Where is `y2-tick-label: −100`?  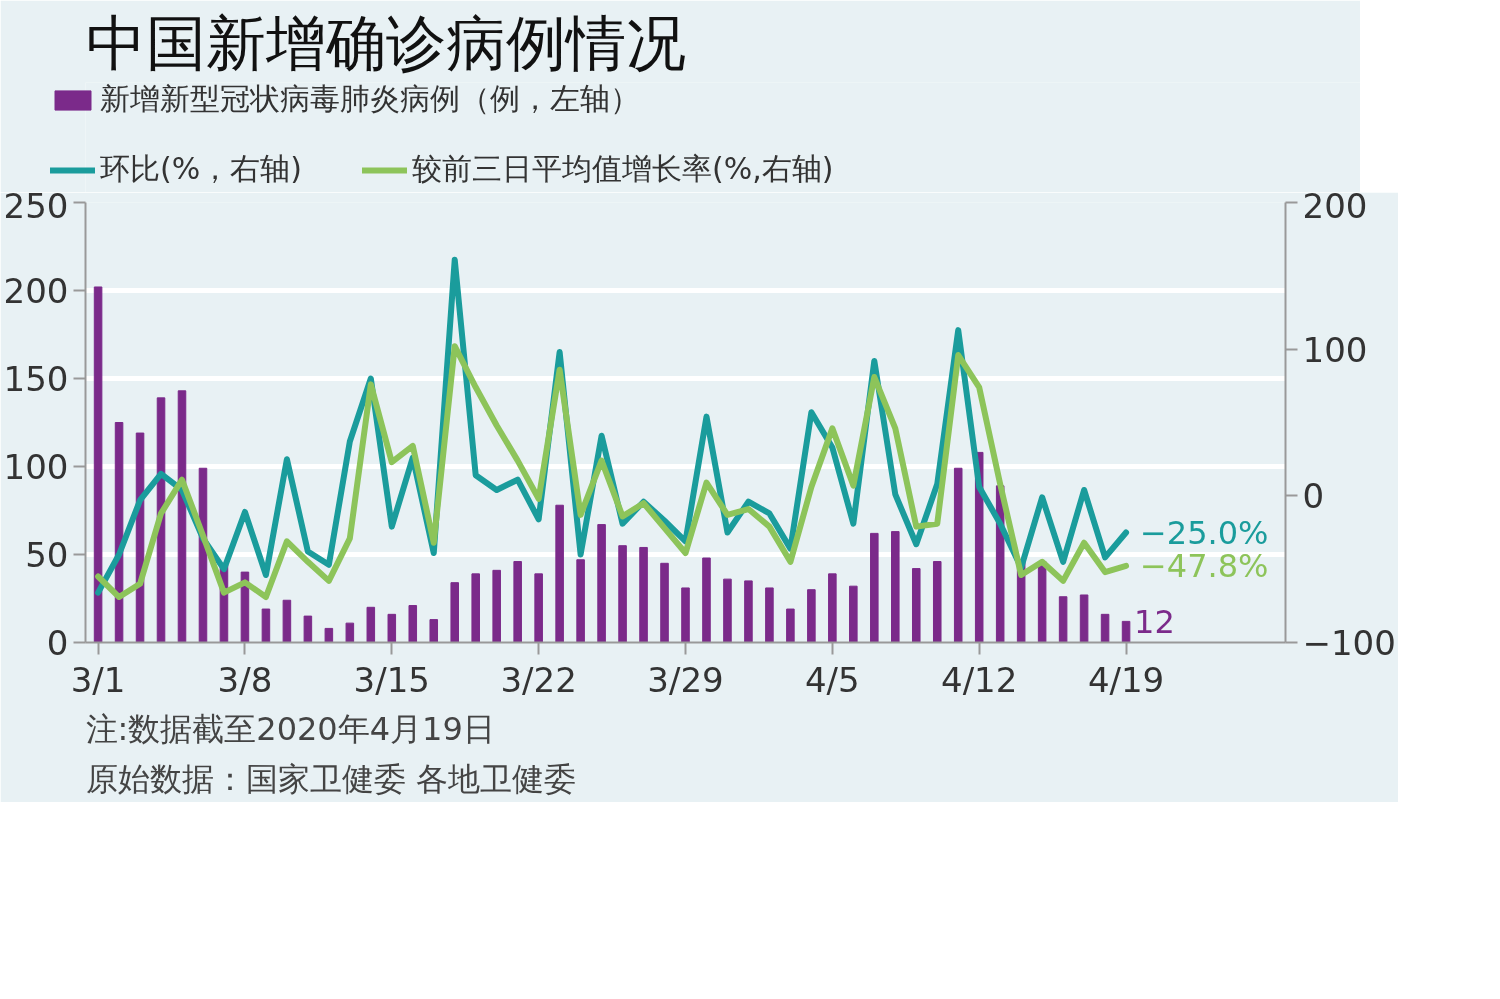
y2-tick-label: −100 is located at coordinates (1349, 643).